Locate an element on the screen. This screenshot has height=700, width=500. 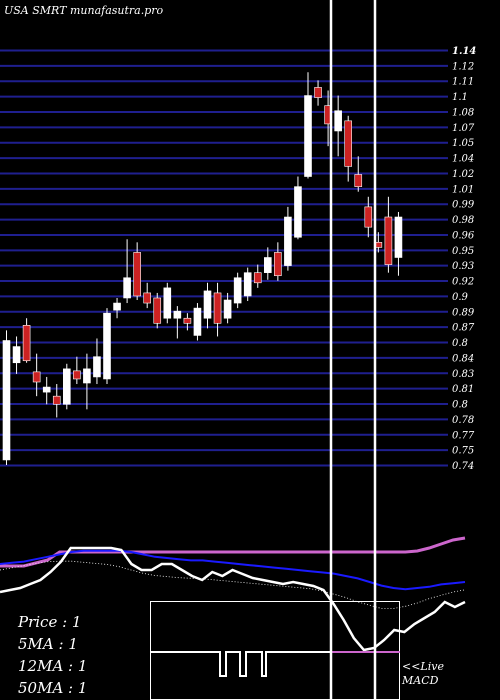
ma5-stat: 5MA : 1 is located at coordinates (48, 644).